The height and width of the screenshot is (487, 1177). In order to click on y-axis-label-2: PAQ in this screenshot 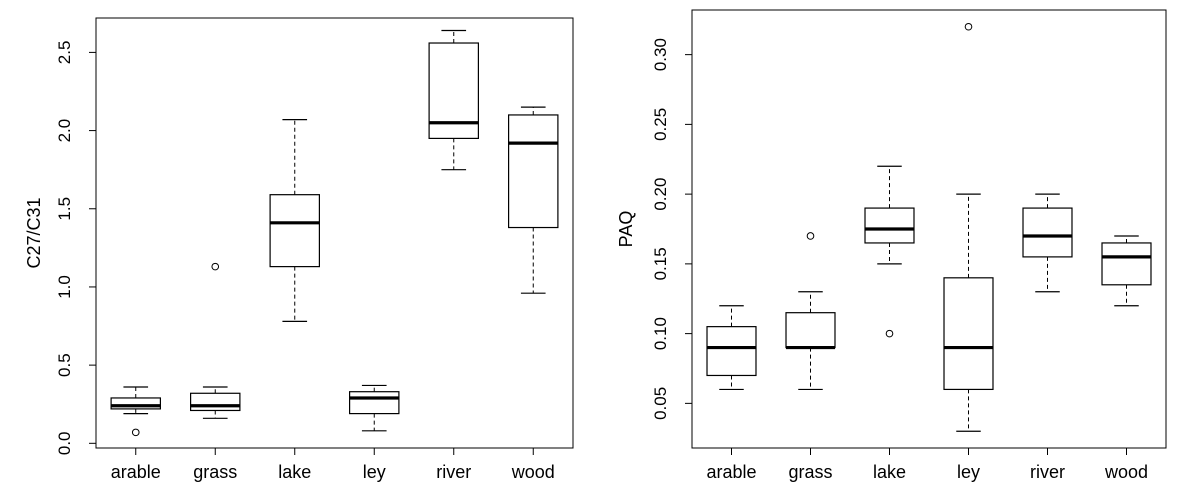, I will do `click(626, 229)`.